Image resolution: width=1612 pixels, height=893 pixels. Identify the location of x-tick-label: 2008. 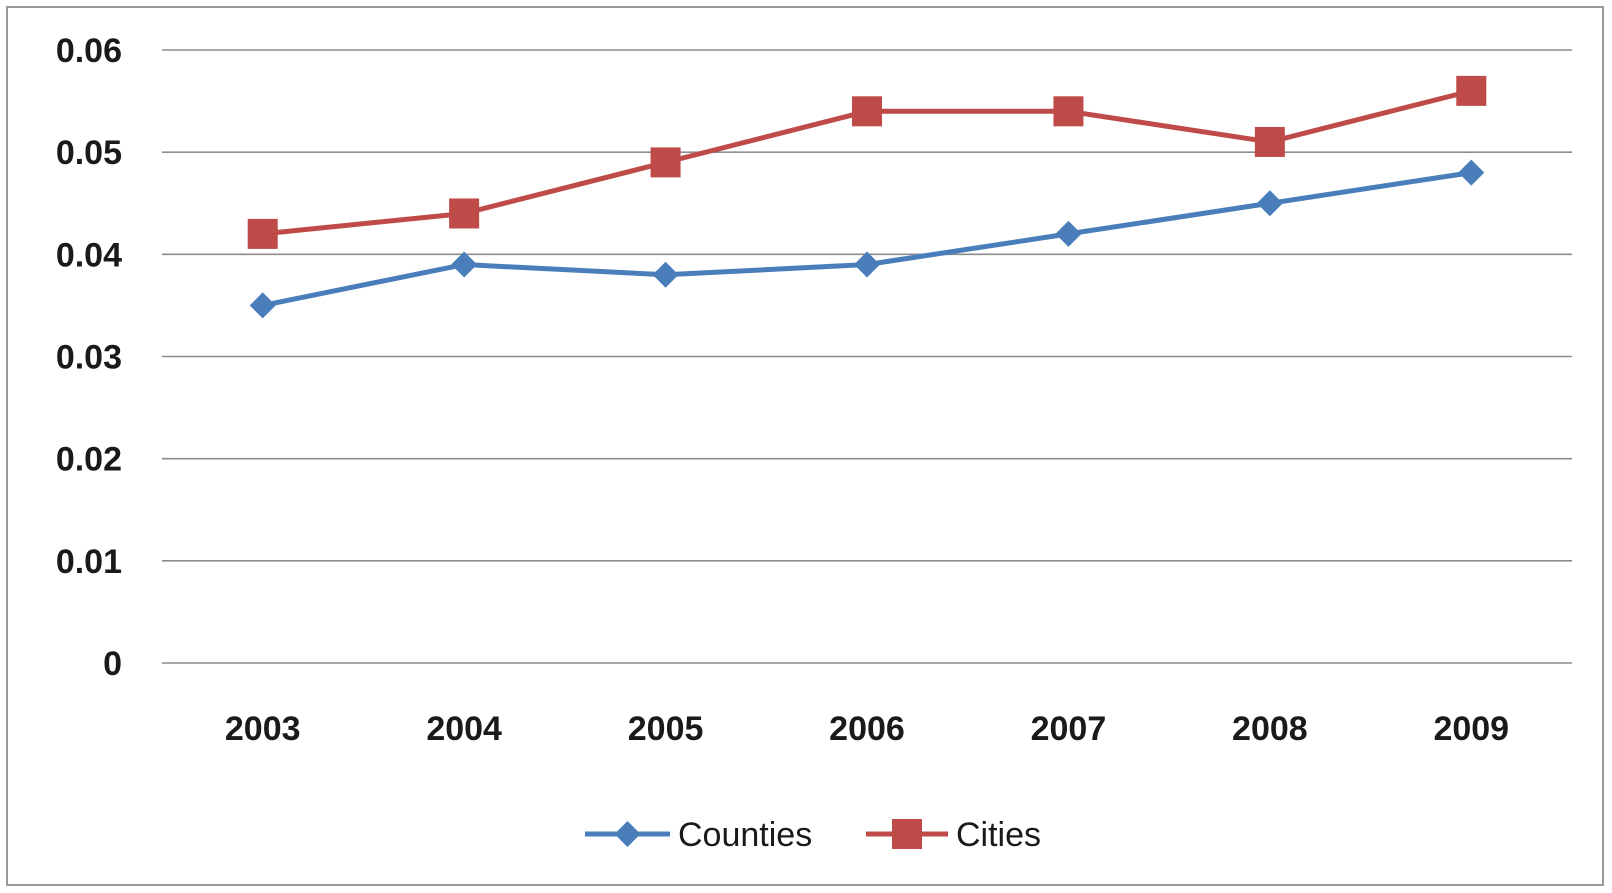
(1270, 729).